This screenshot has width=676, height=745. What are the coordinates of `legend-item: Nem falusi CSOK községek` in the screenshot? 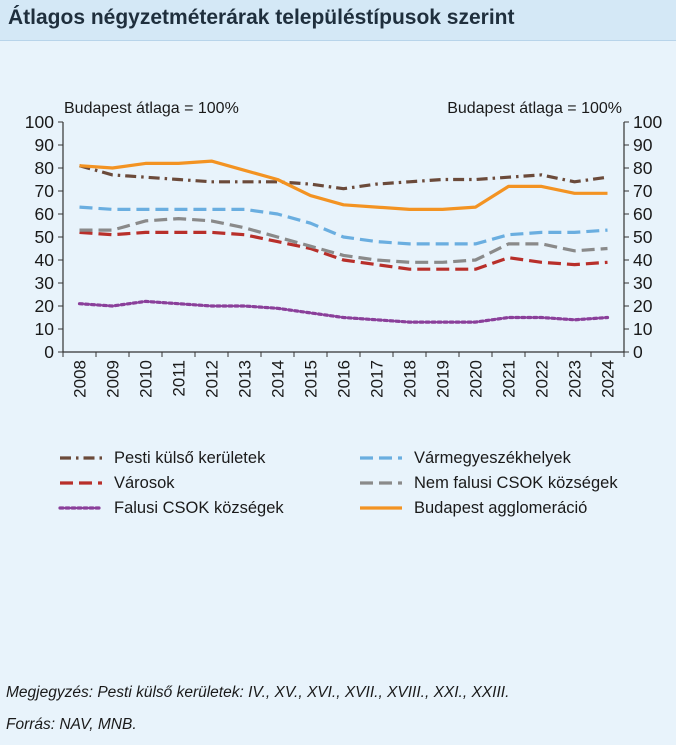 It's located at (488, 483).